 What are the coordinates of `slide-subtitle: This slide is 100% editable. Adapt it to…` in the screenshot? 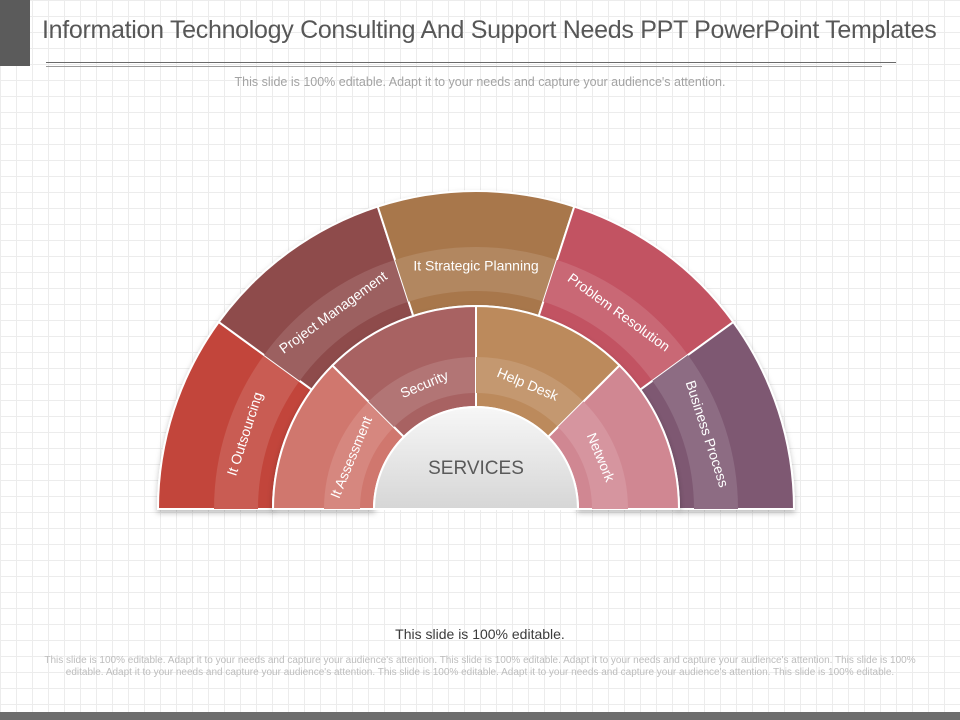 It's located at (480, 82).